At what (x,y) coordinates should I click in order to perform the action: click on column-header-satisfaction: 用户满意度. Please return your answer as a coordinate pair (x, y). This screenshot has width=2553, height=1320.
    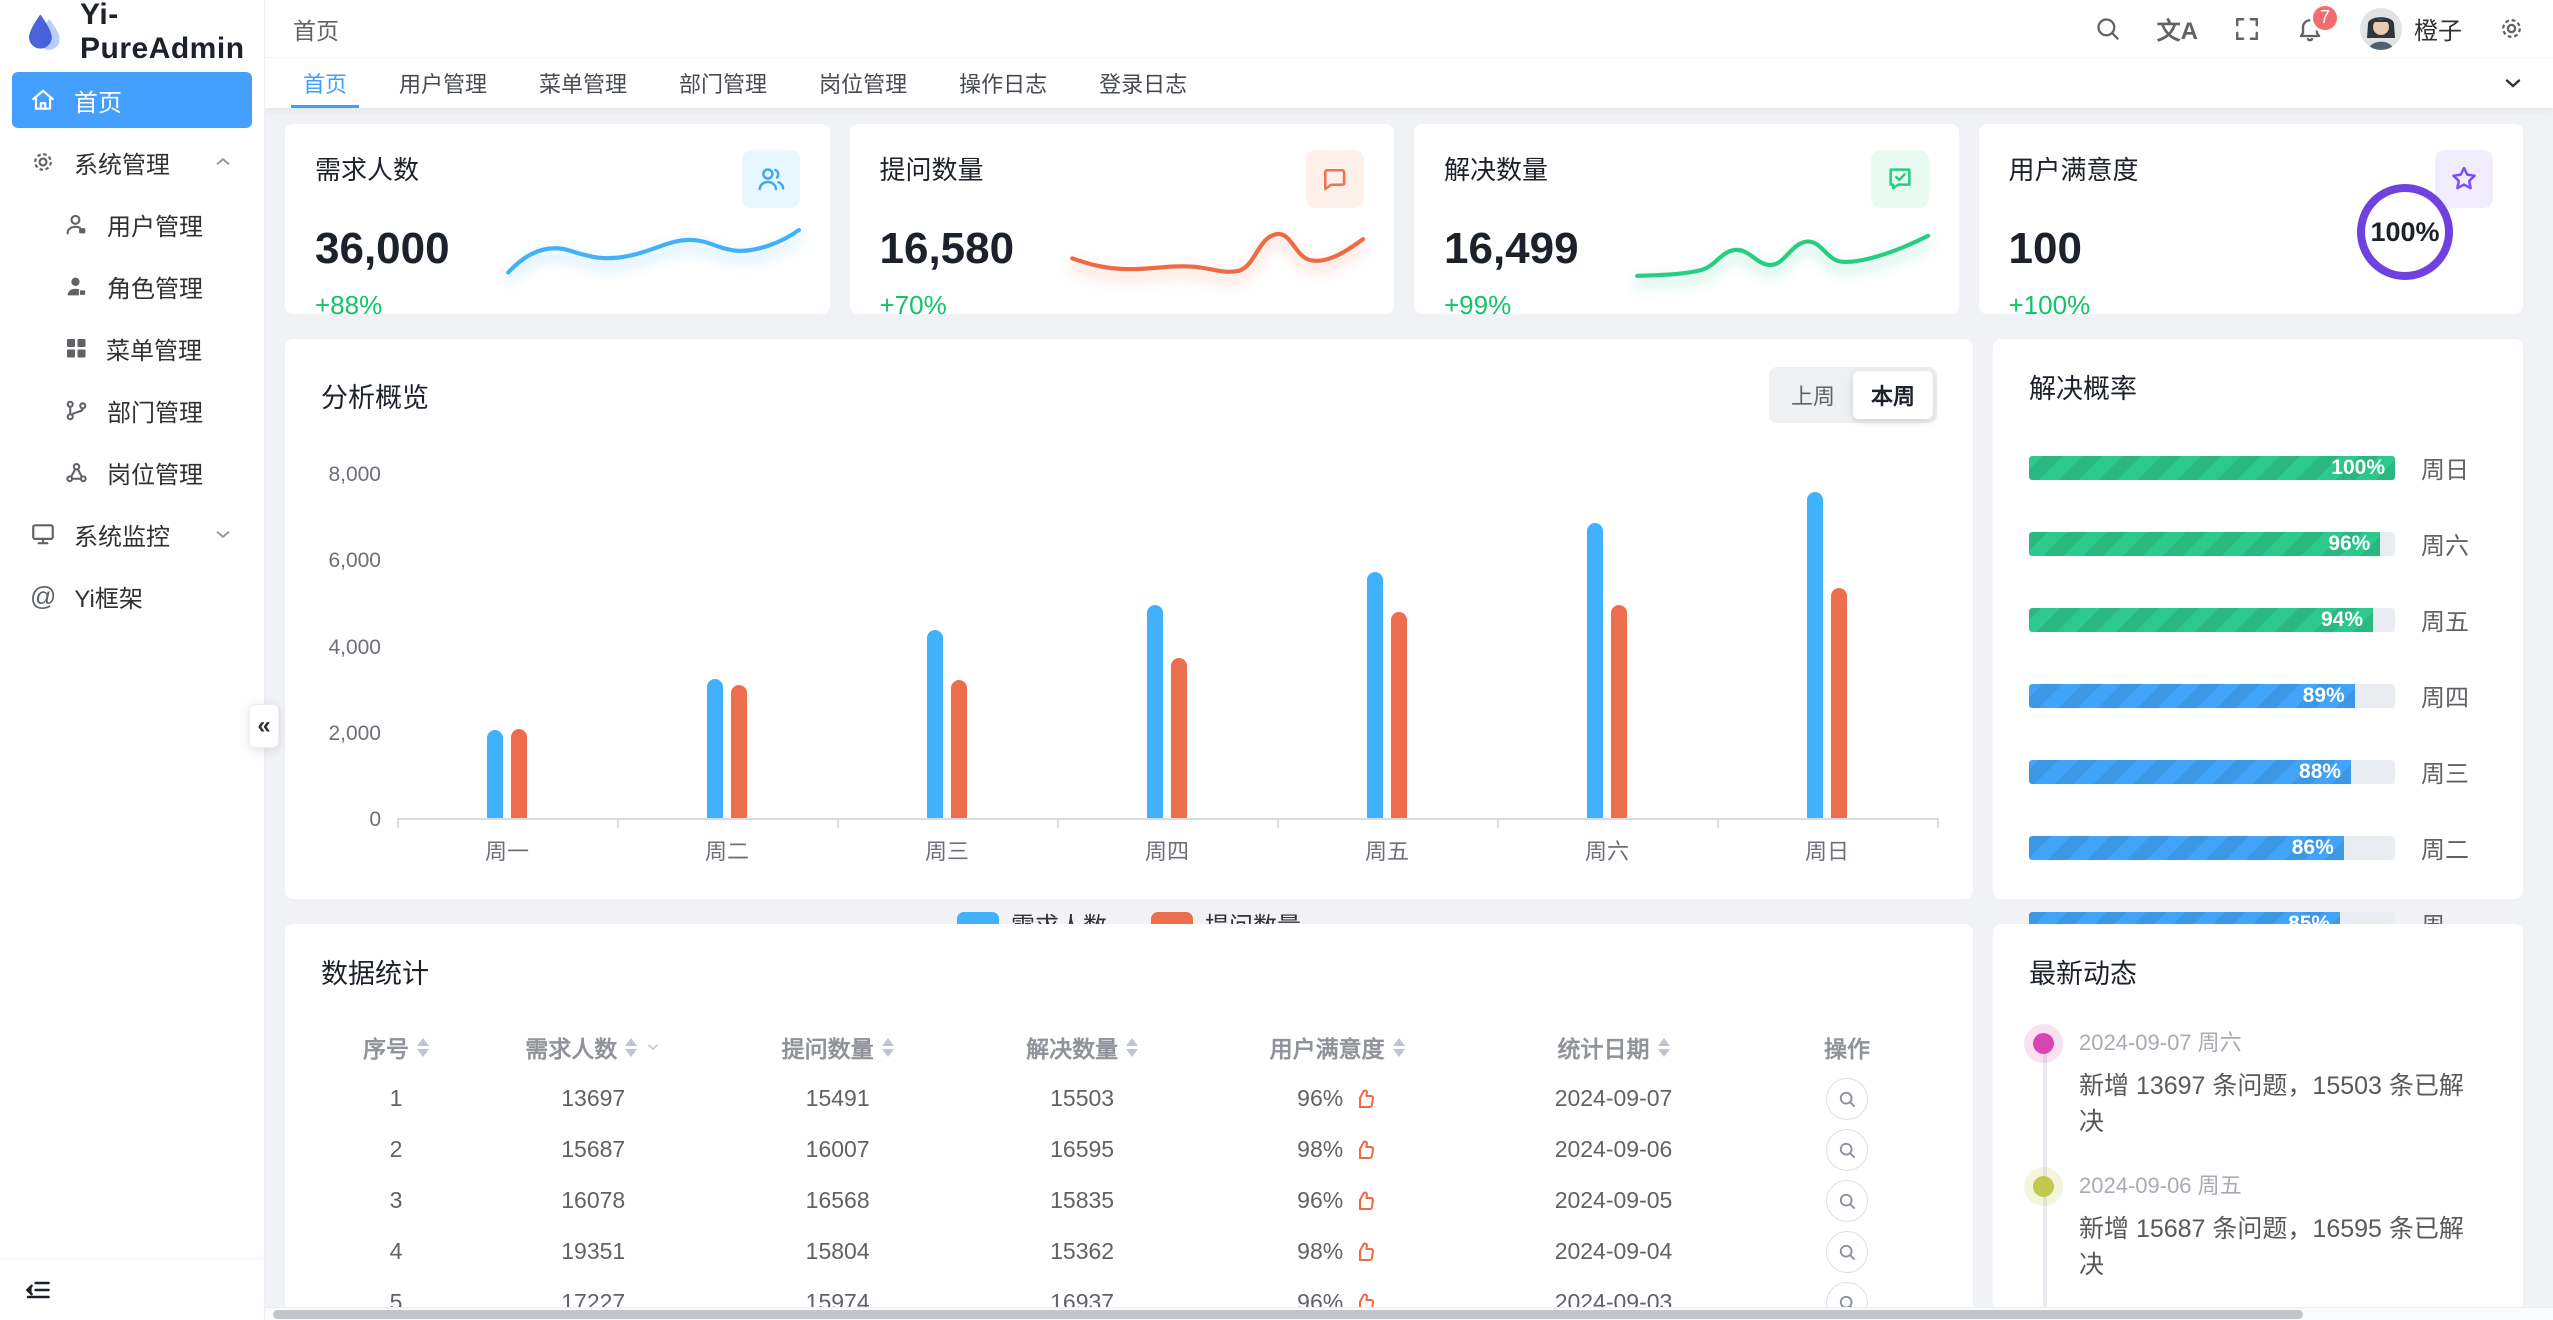
    Looking at the image, I should click on (1337, 1047).